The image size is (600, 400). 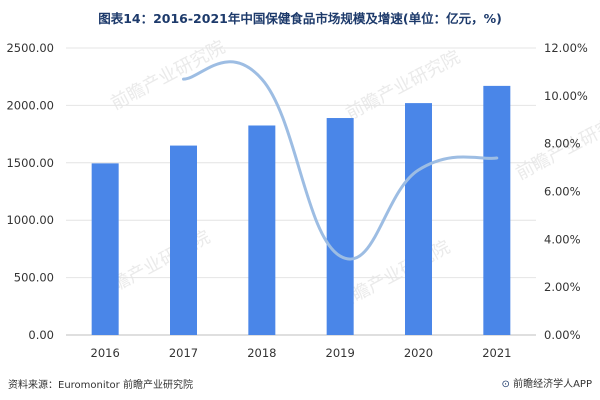 What do you see at coordinates (566, 48) in the screenshot?
I see `right-tick-label: 12.00%` at bounding box center [566, 48].